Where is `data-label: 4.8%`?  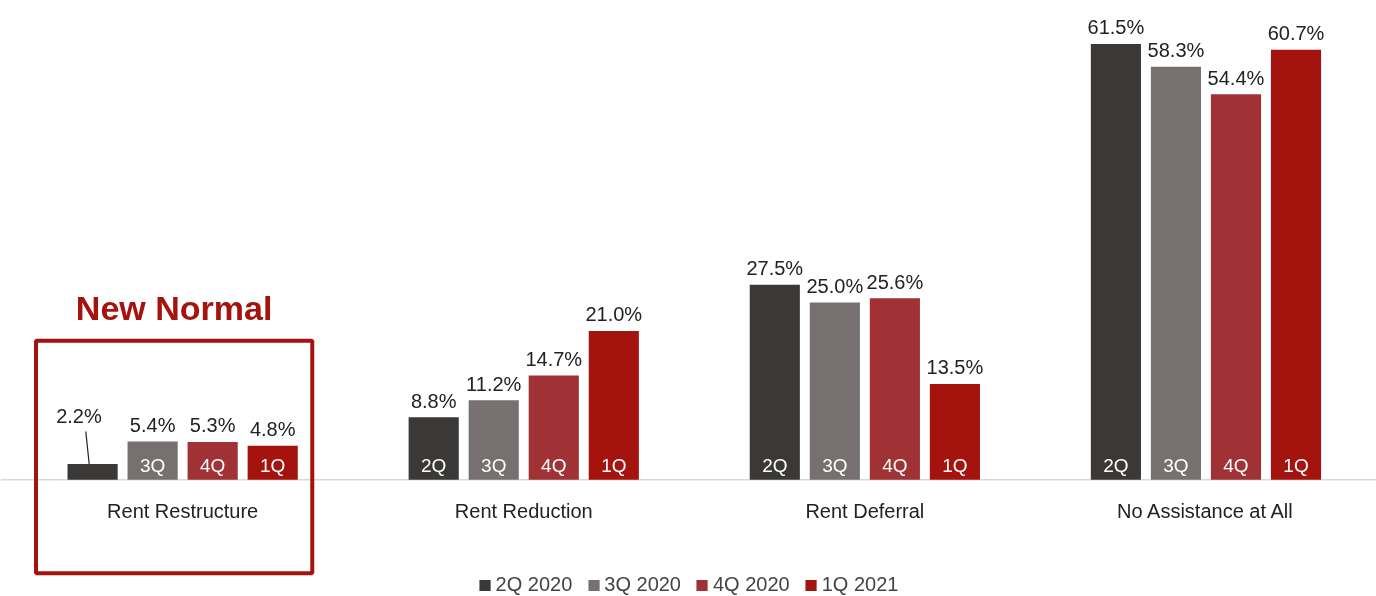
data-label: 4.8% is located at coordinates (272, 428).